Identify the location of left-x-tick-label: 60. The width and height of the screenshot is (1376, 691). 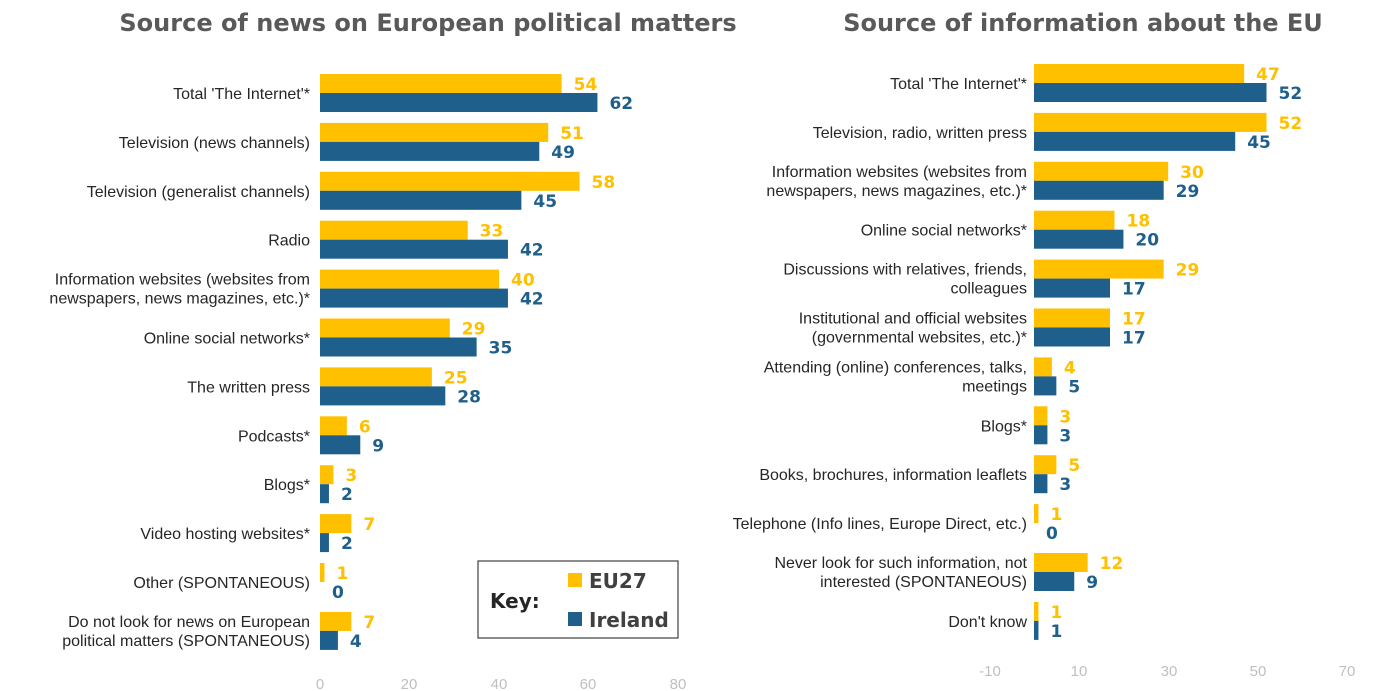
(588, 683).